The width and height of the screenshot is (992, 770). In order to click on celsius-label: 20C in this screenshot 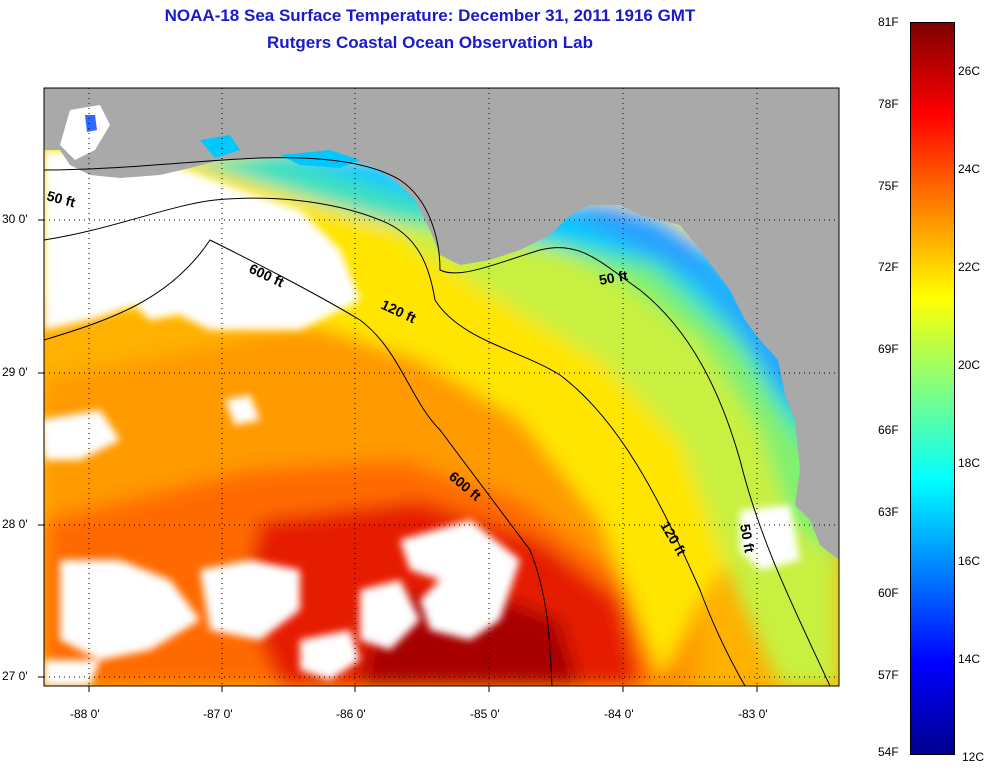, I will do `click(969, 365)`.